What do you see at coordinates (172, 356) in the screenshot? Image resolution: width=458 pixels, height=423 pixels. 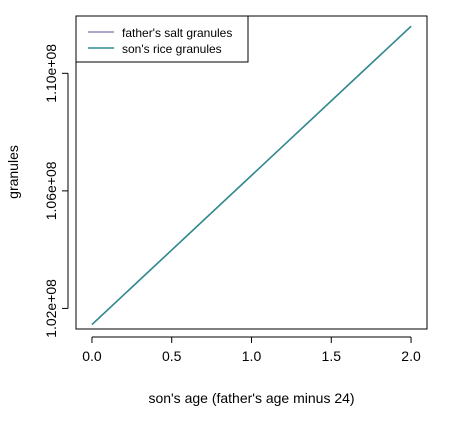 I see `x-tick-label: 0.5` at bounding box center [172, 356].